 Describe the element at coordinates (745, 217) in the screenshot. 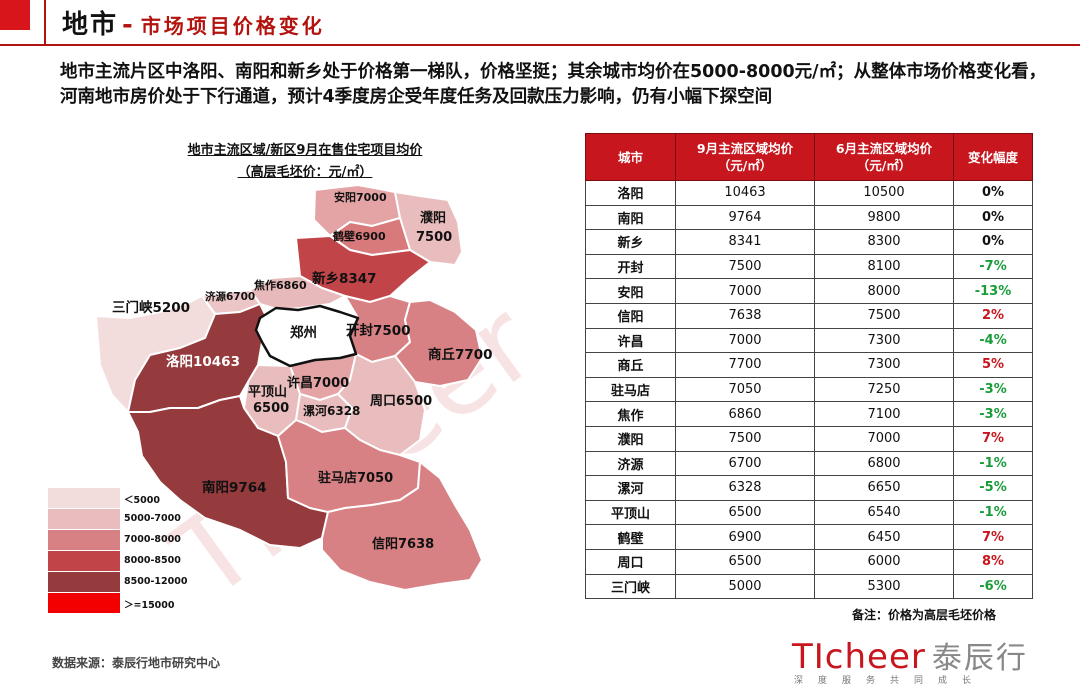

I see `cell-sep-price: 9764` at that location.